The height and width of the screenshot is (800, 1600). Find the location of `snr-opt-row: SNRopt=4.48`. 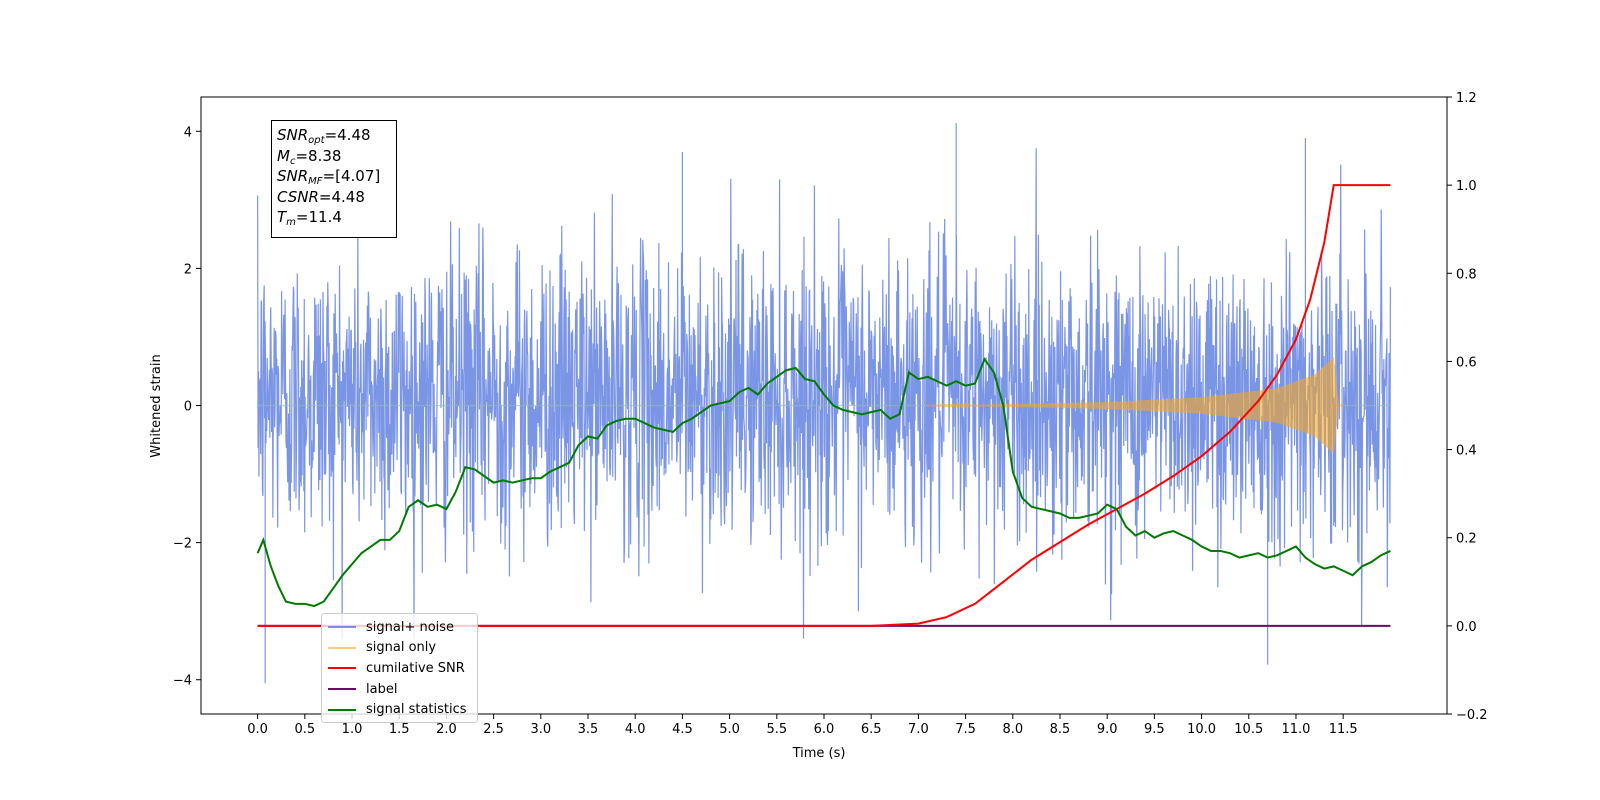

snr-opt-row: SNRopt=4.48 is located at coordinates (336, 135).